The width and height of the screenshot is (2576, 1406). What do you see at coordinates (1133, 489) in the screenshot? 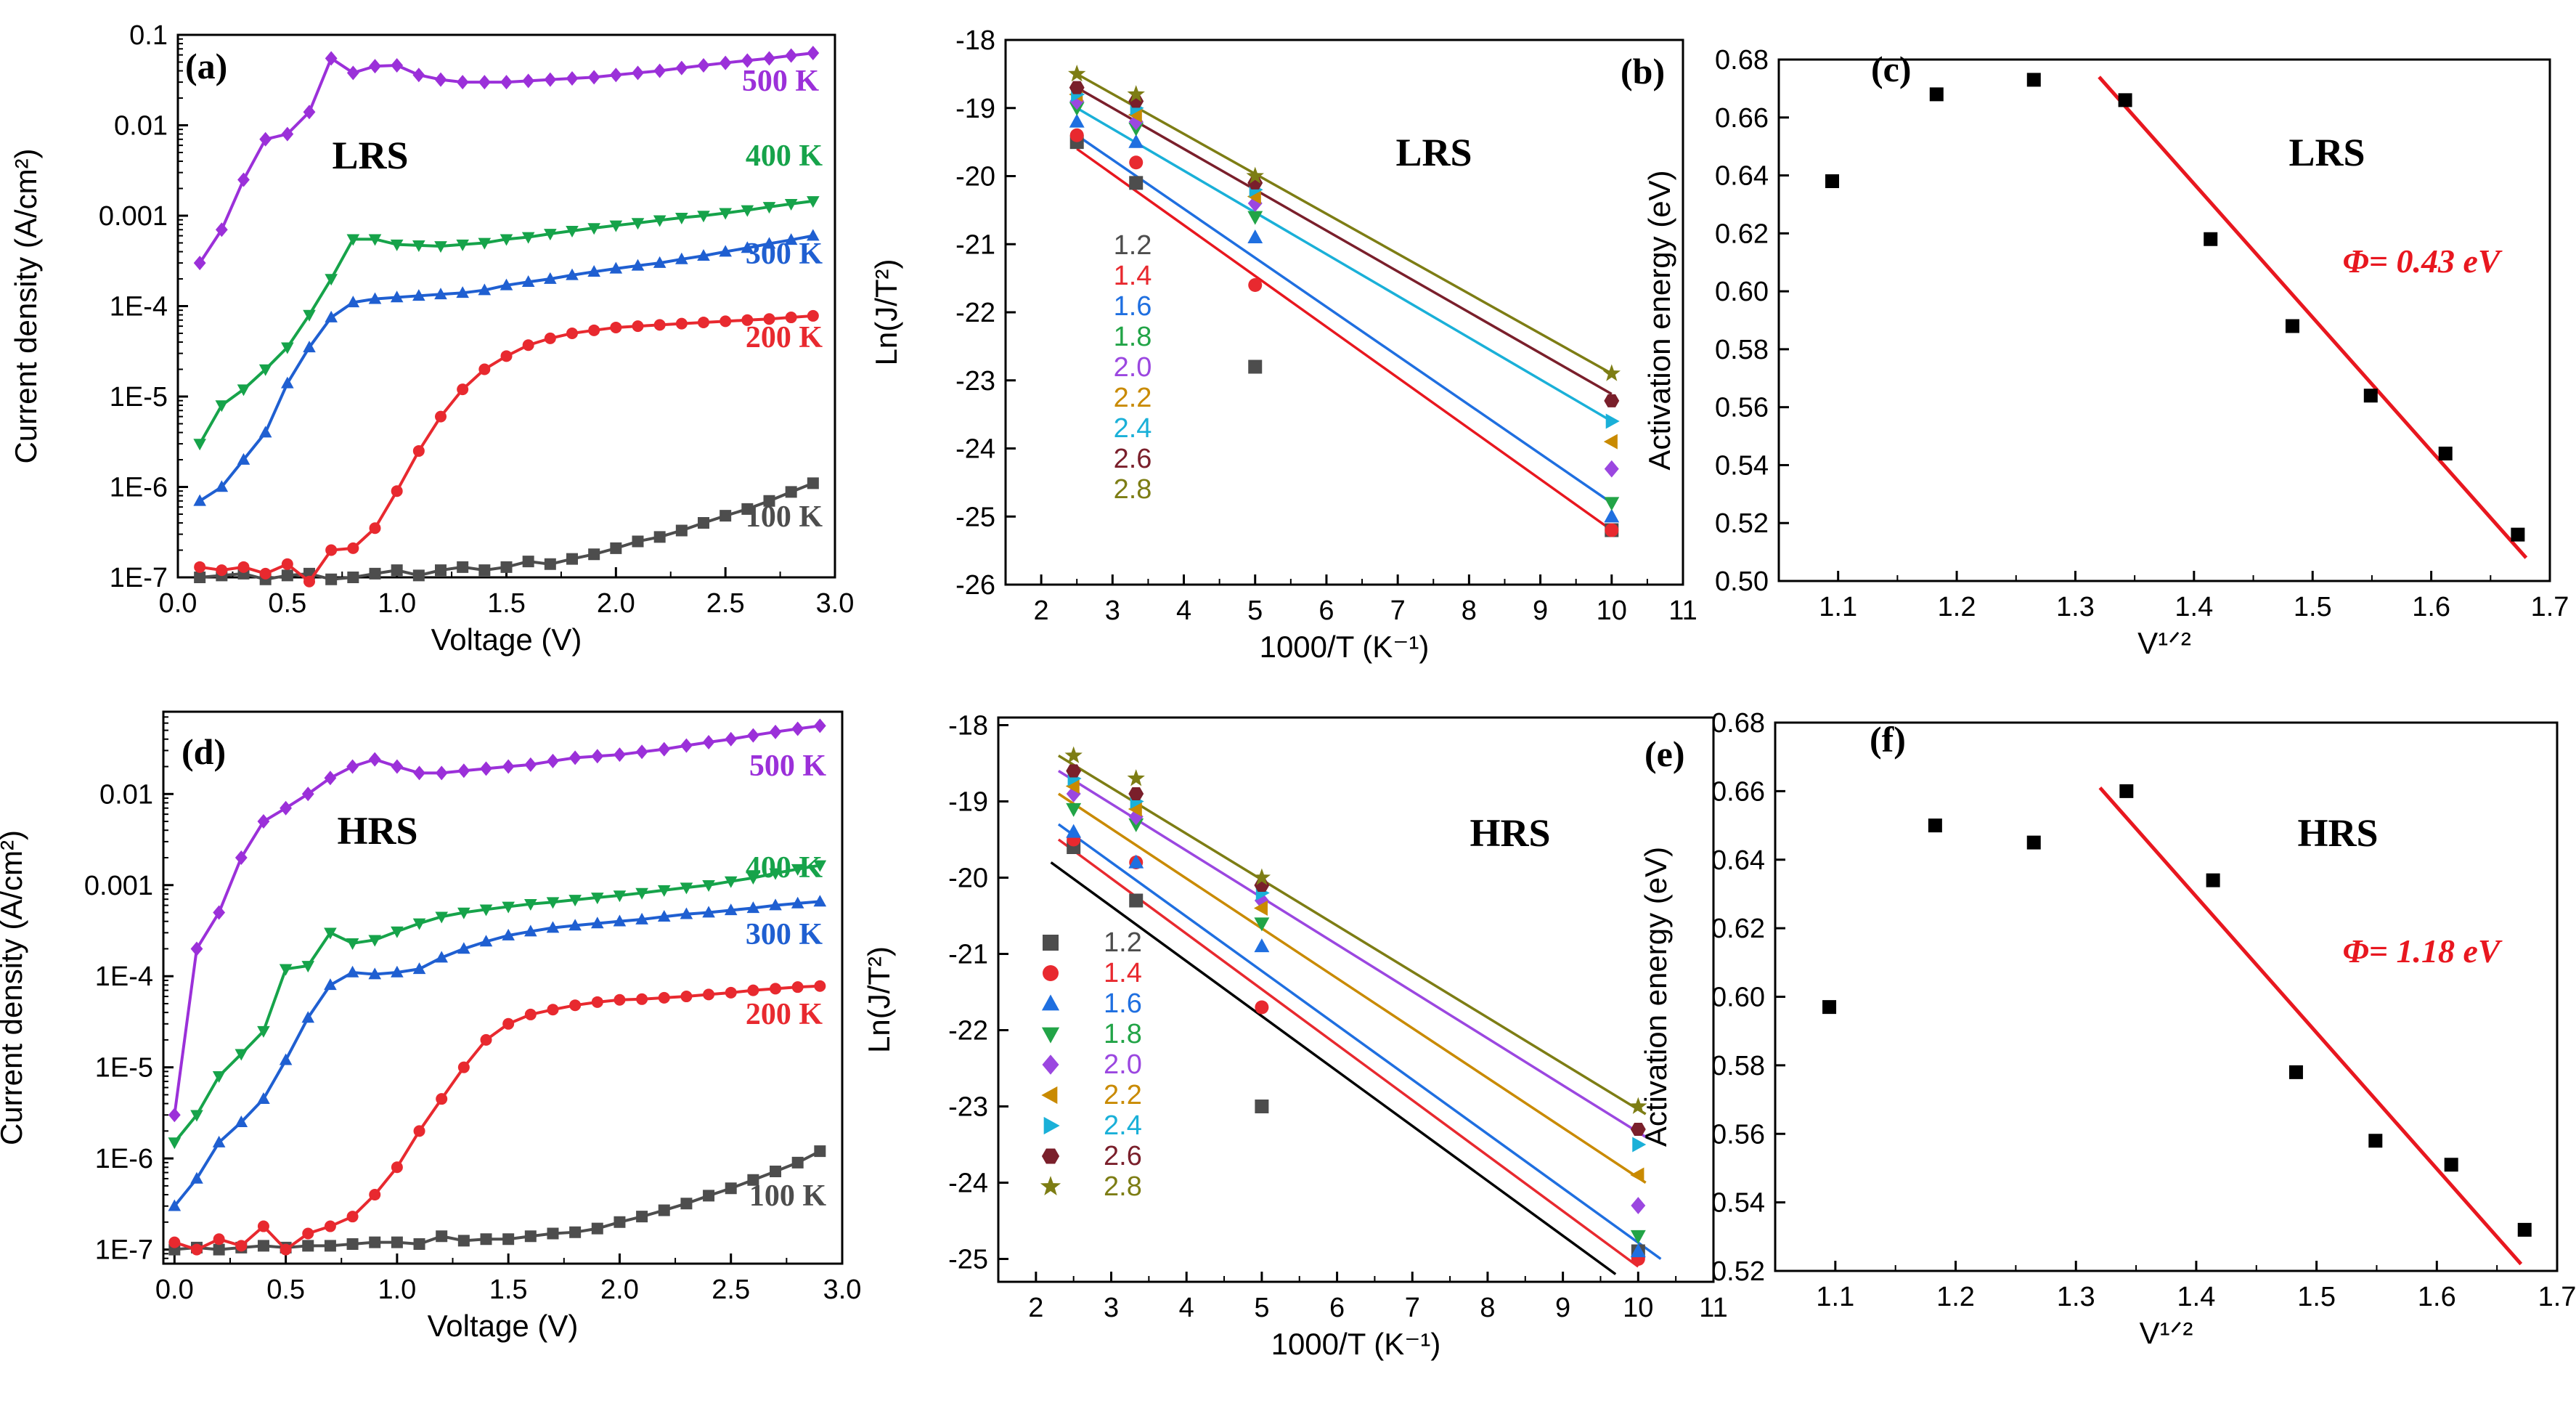
I see `legend-label: 2.8` at bounding box center [1133, 489].